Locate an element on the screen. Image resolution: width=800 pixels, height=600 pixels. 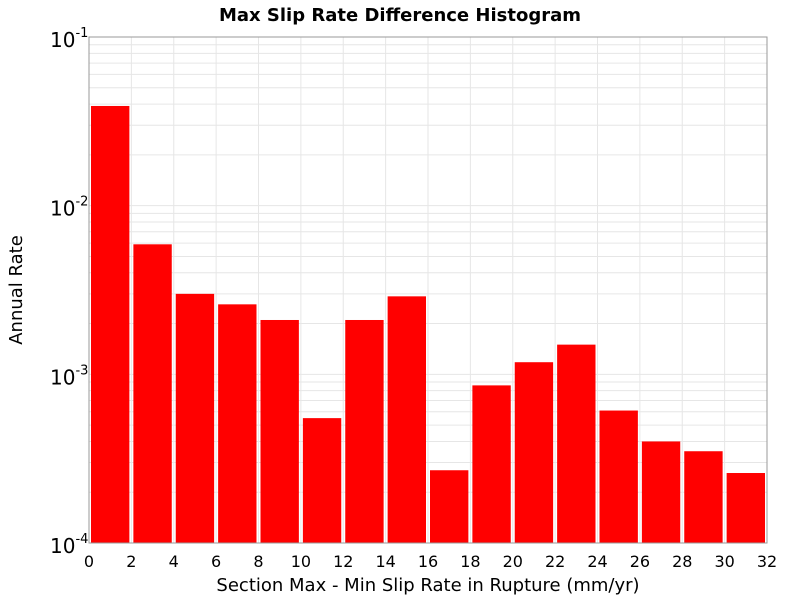
x-tick-label: 22 is located at coordinates (555, 561).